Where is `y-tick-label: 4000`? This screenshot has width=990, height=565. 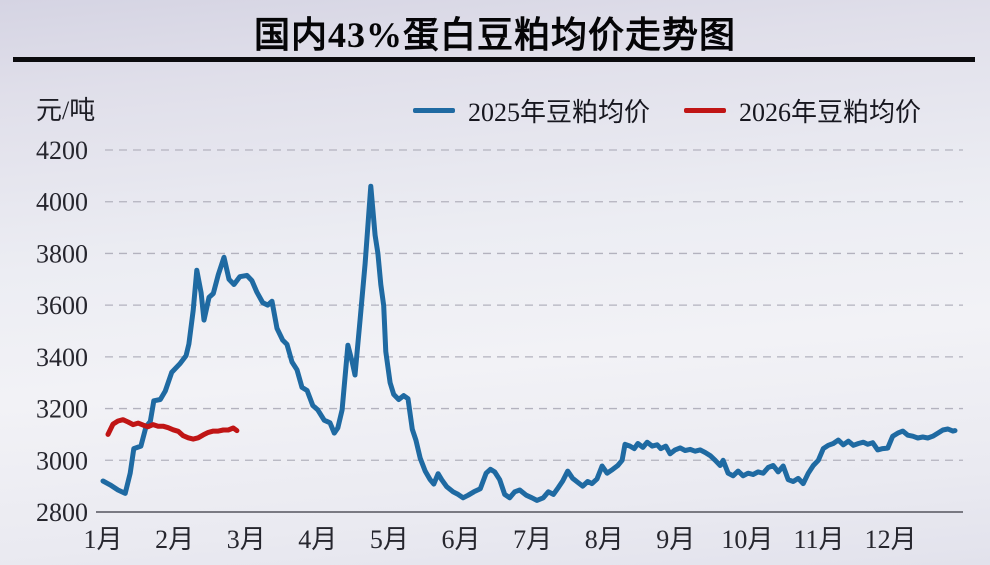
y-tick-label: 4000 is located at coordinates (62, 202).